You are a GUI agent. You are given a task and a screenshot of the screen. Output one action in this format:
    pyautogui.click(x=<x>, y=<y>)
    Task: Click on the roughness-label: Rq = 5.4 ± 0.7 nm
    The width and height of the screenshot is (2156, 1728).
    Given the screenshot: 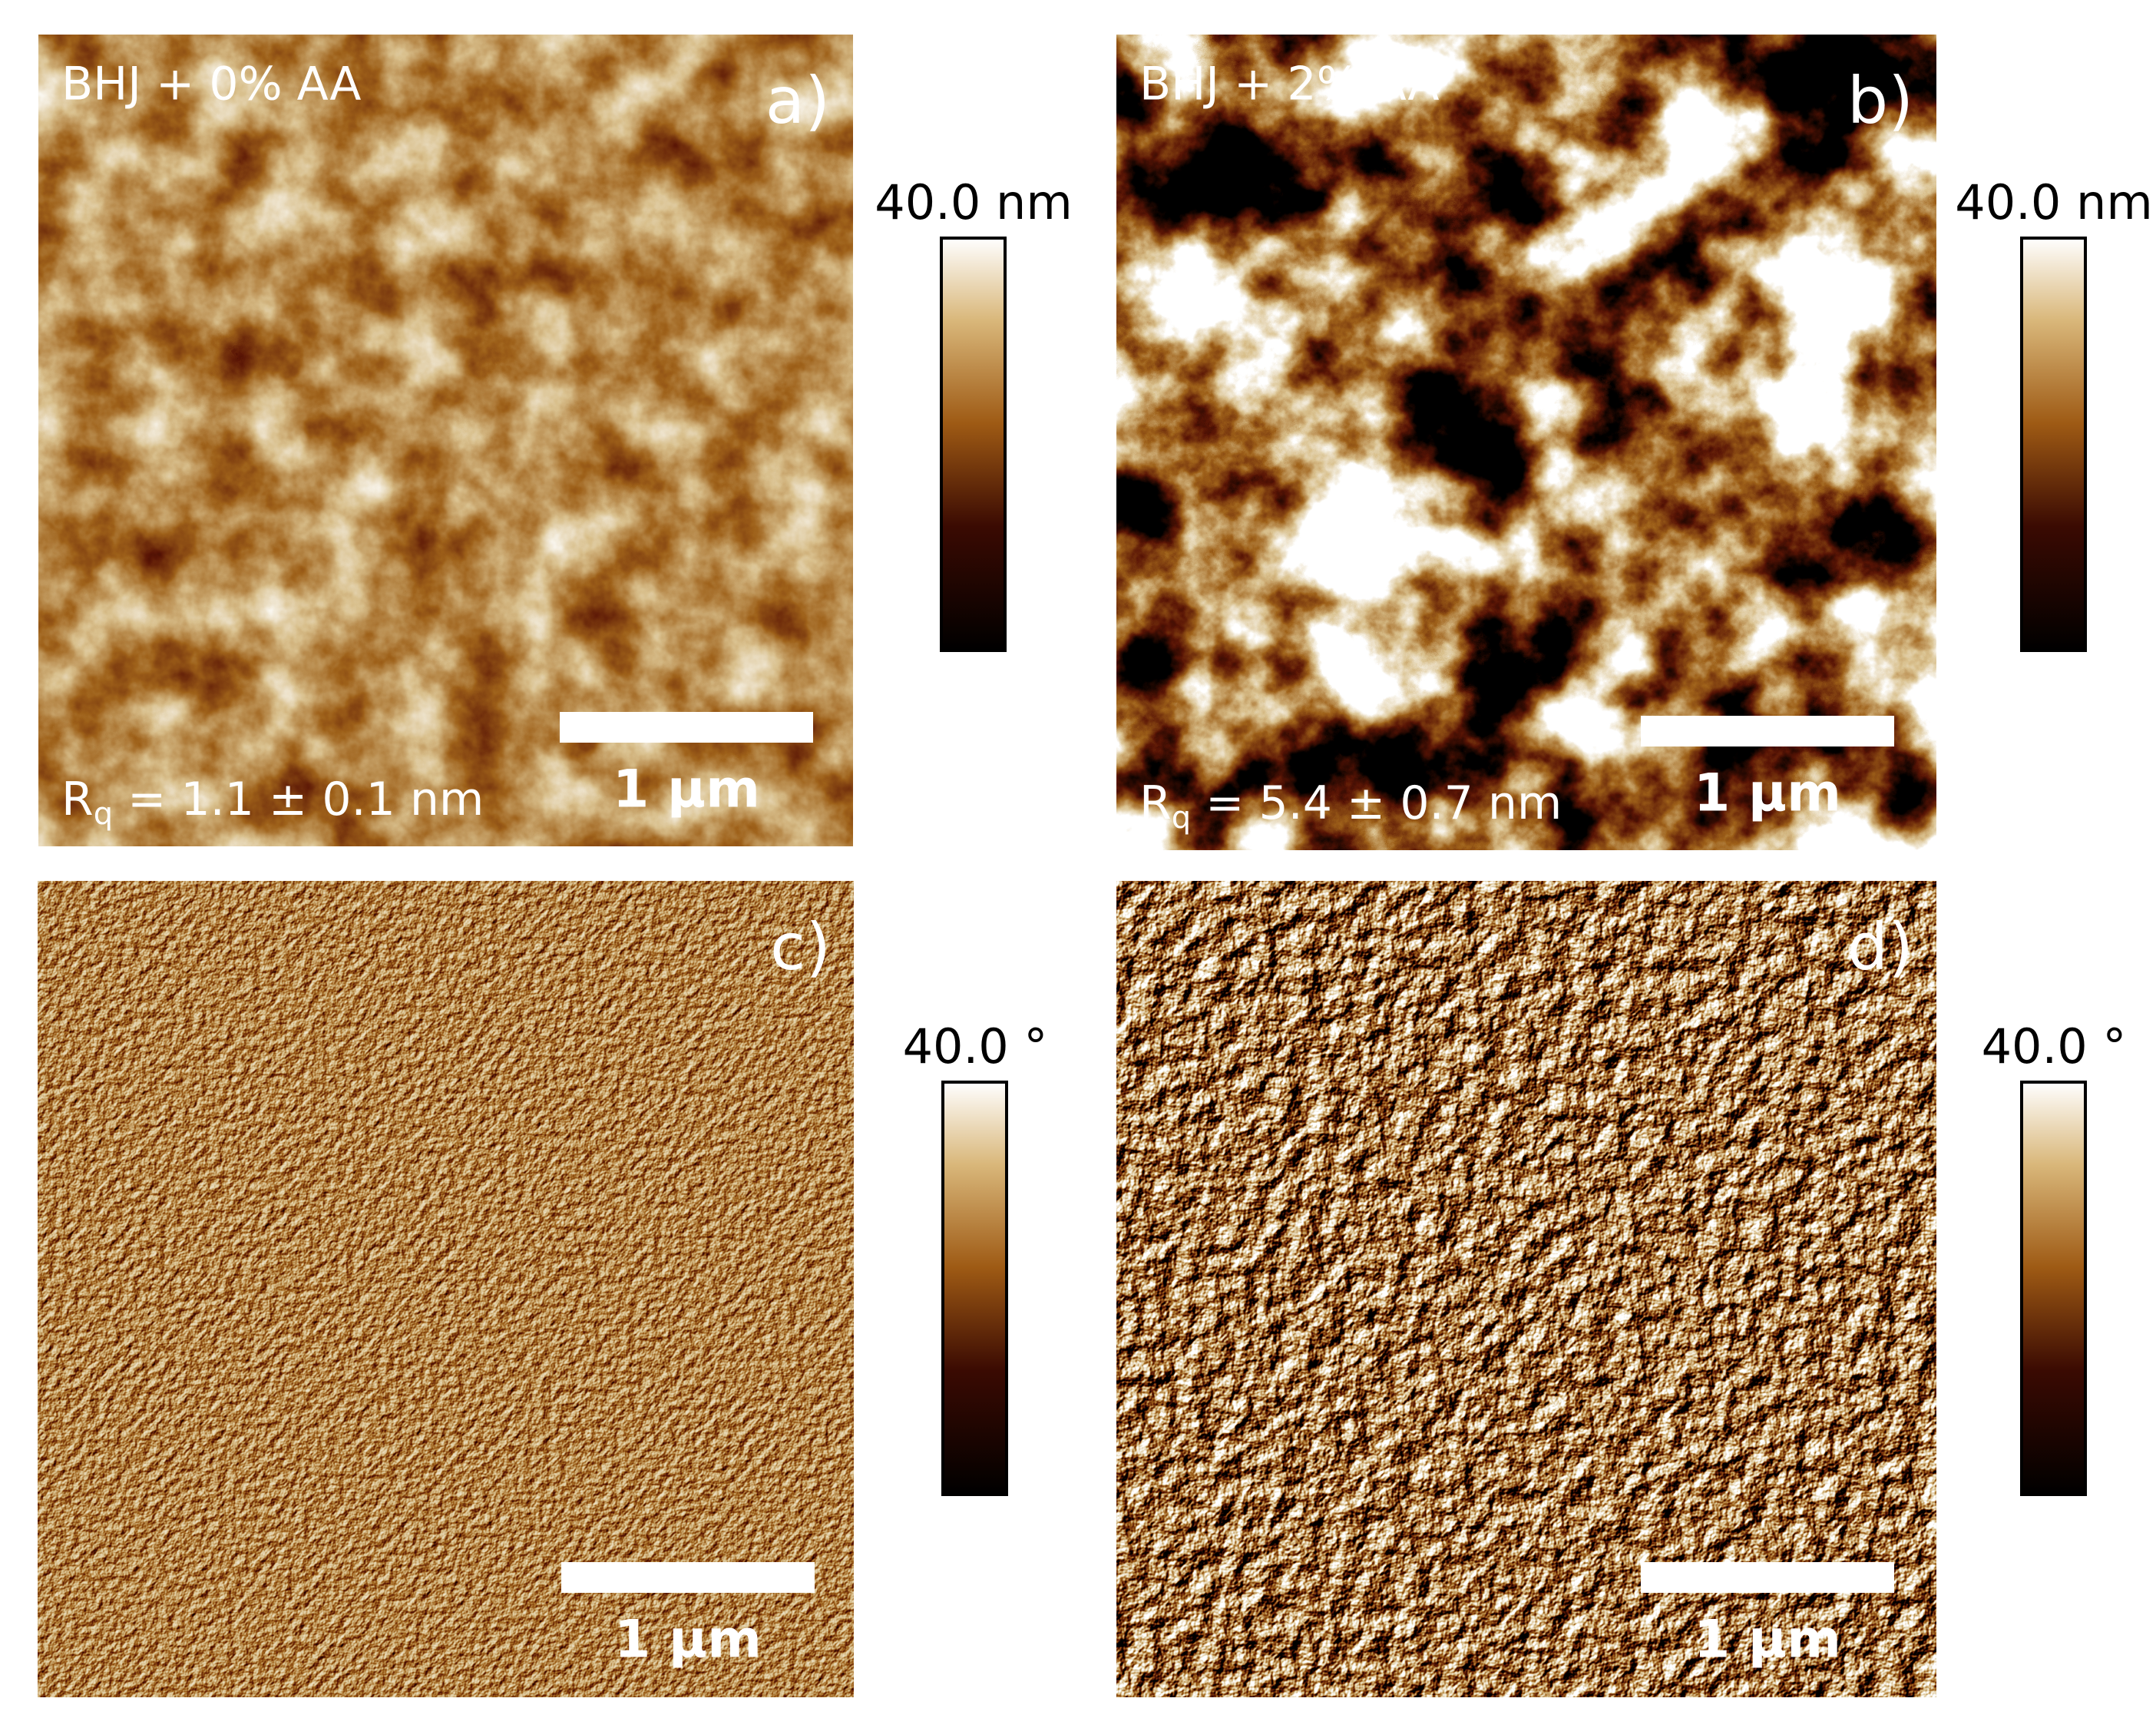 What is the action you would take?
    pyautogui.click(x=1350, y=806)
    